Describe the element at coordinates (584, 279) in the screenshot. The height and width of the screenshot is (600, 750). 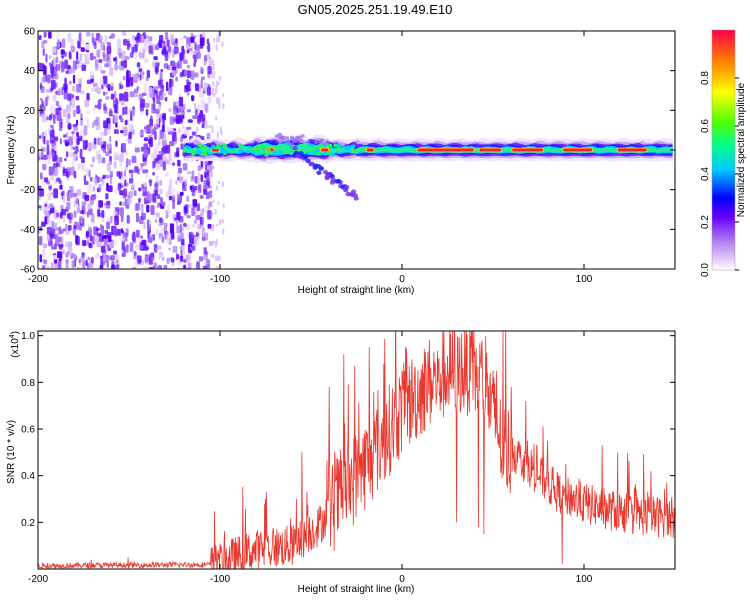
I see `spectrogram-xtick-label: 100` at that location.